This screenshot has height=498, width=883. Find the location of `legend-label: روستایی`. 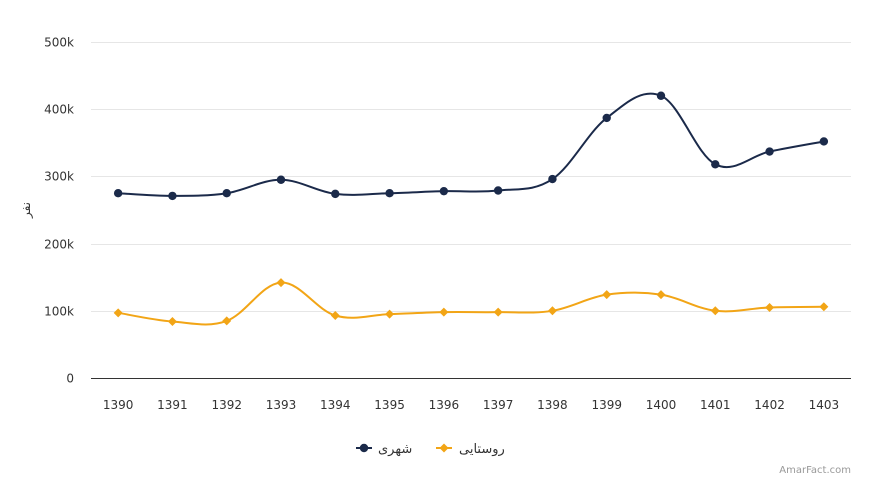

legend-label: روستایی is located at coordinates (482, 449).